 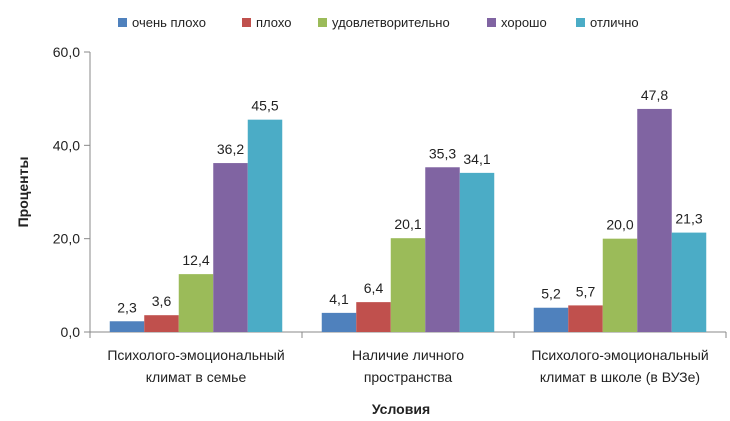 What do you see at coordinates (339, 299) in the screenshot?
I see `data-label: 4,1` at bounding box center [339, 299].